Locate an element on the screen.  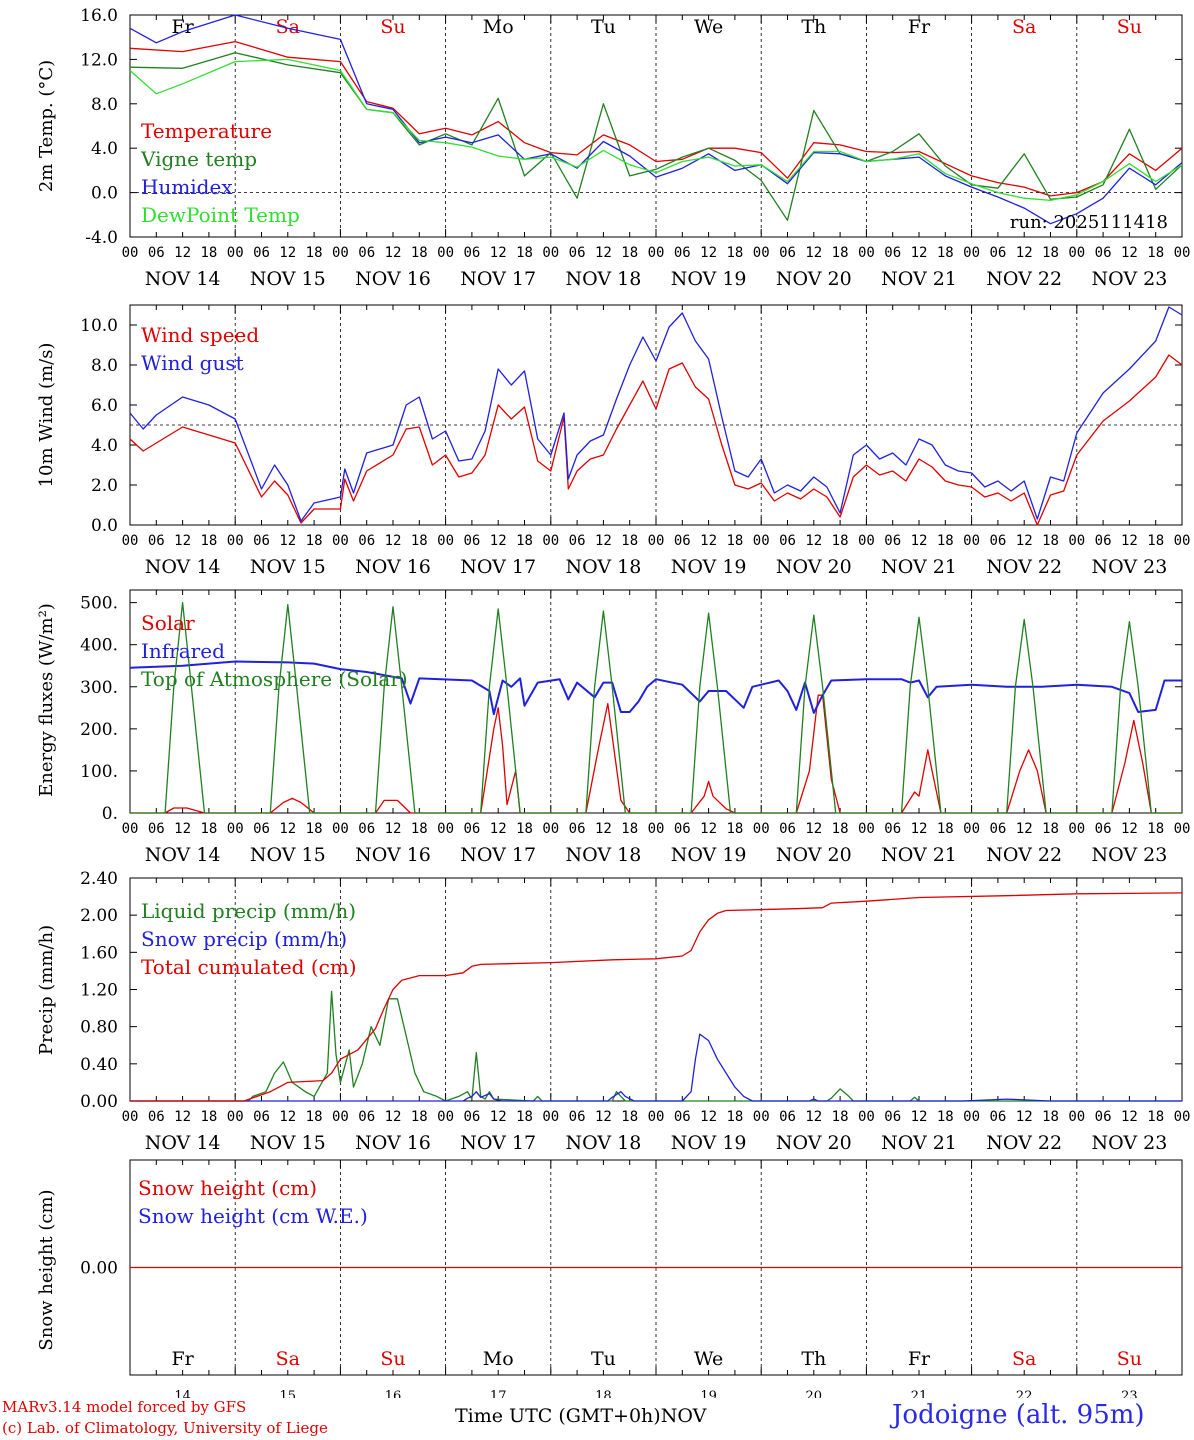
y-tick-label: 100. is located at coordinates (99, 772).